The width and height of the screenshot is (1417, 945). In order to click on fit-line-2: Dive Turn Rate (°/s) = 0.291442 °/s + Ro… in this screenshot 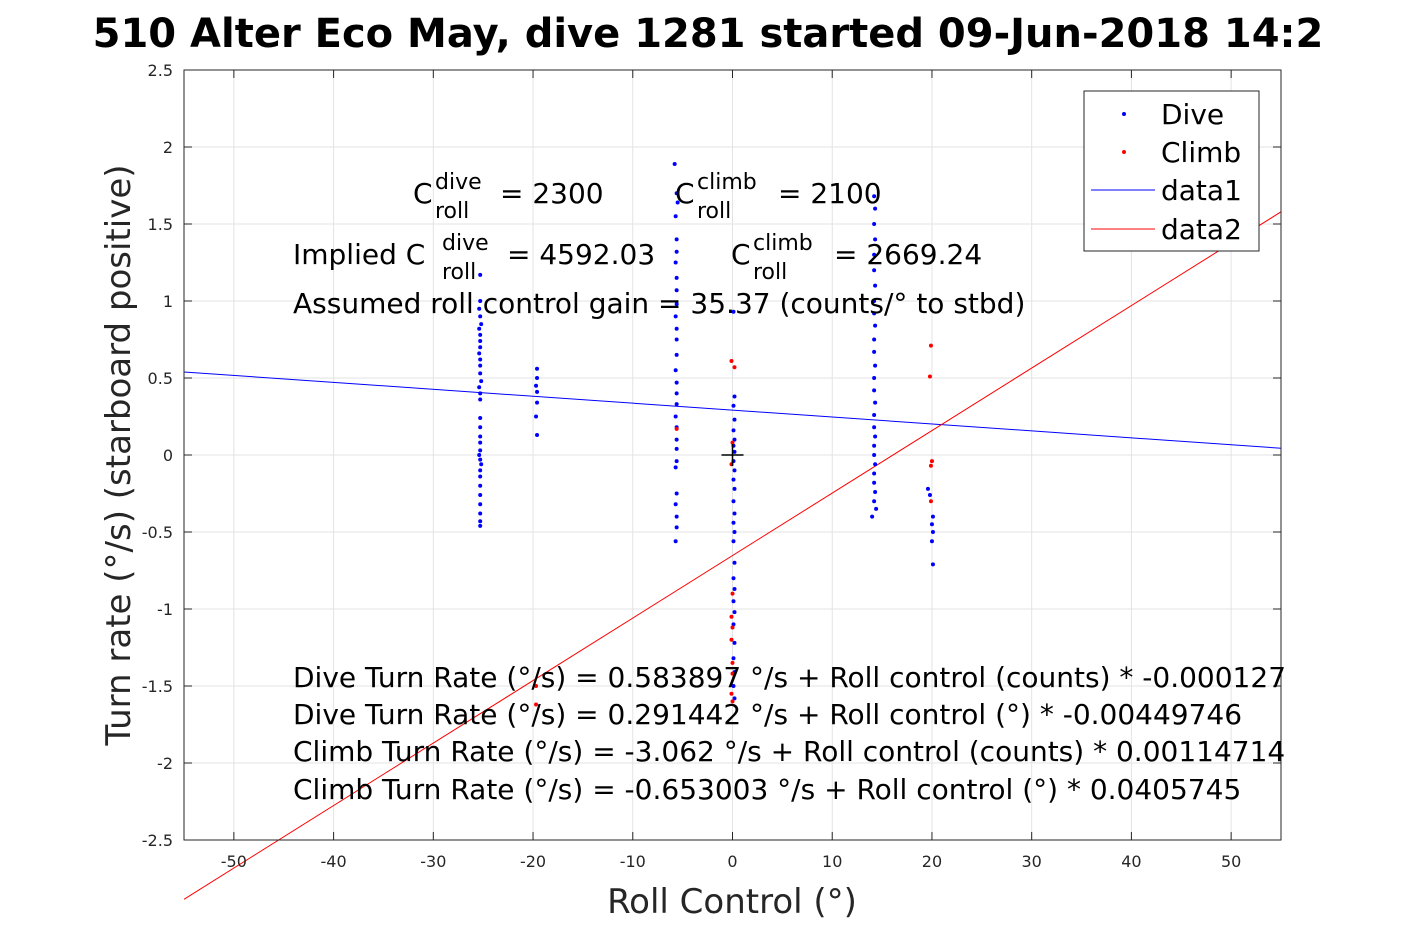, I will do `click(767, 714)`.